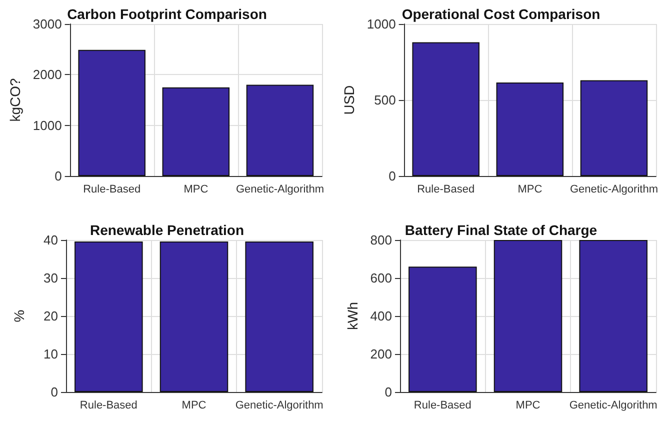 Image resolution: width=669 pixels, height=432 pixels. I want to click on y-tick-label: 20, so click(51, 316).